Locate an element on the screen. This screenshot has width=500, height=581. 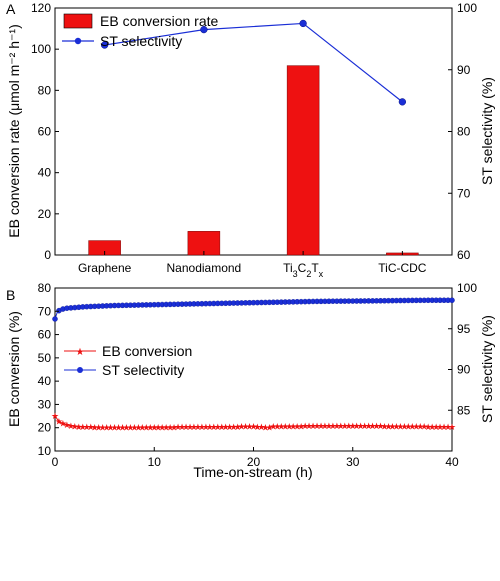
xtick-label: Nanodiamond is located at coordinates (204, 268).